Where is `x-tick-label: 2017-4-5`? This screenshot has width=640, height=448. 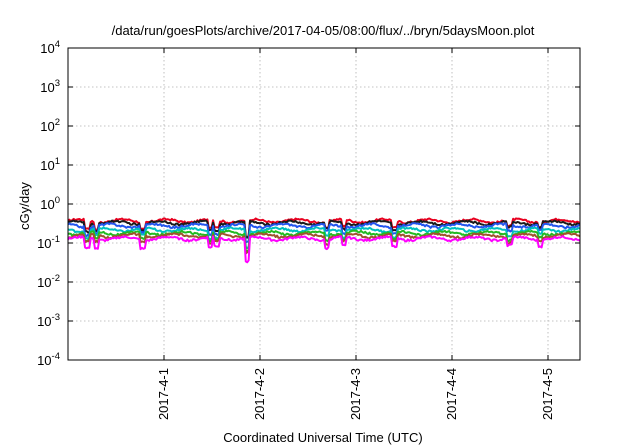
x-tick-label: 2017-4-5 is located at coordinates (547, 394).